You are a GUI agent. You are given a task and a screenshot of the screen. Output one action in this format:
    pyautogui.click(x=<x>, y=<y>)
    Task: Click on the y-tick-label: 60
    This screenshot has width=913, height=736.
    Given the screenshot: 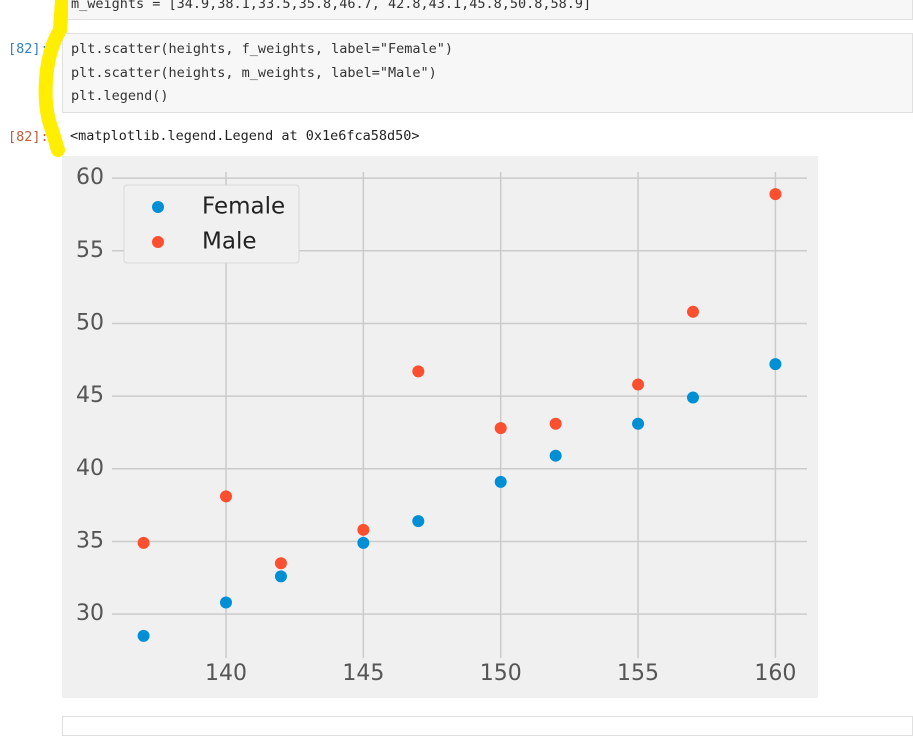 What is the action you would take?
    pyautogui.click(x=90, y=177)
    